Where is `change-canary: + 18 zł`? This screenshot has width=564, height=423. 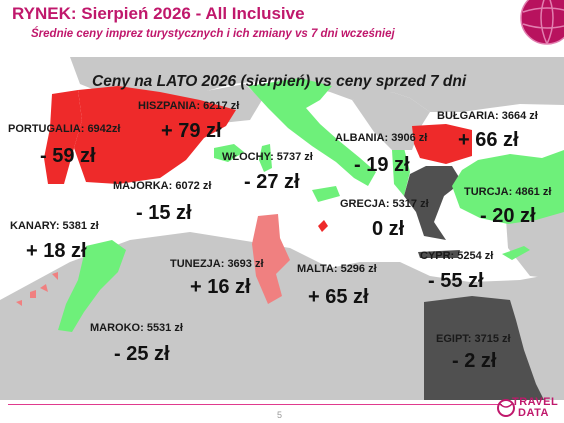 change-canary: + 18 zł is located at coordinates (56, 251).